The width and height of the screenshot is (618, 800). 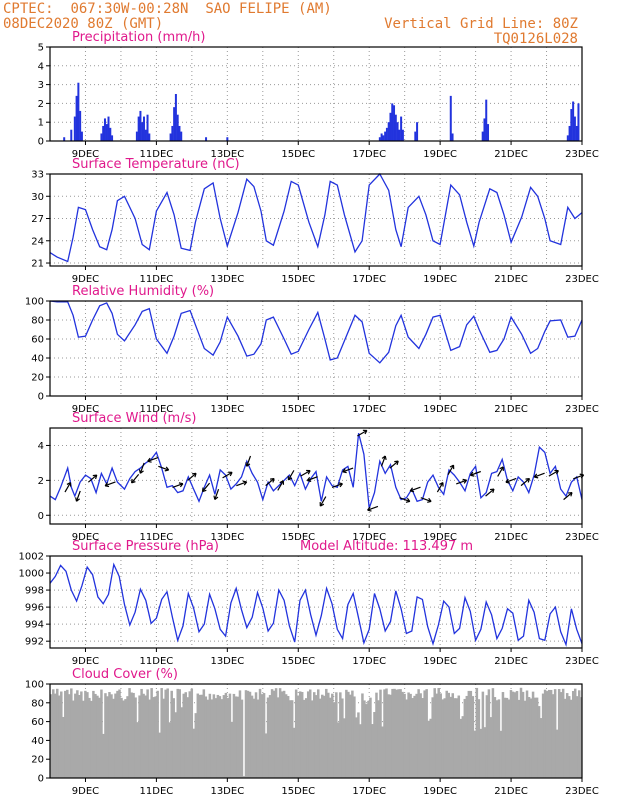 I want to click on precip-xtick-label: 21DEC, so click(x=511, y=154).